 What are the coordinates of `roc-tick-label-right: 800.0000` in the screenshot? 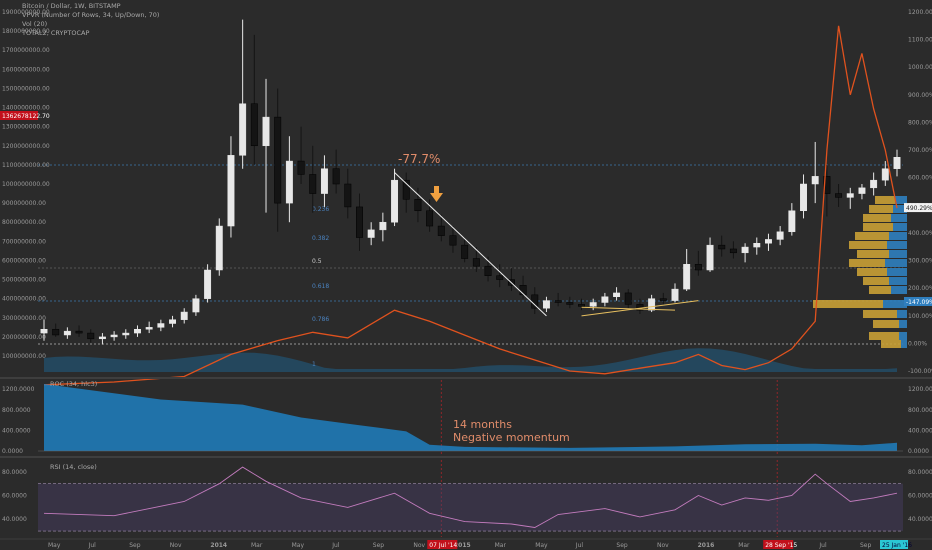 It's located at (920, 410).